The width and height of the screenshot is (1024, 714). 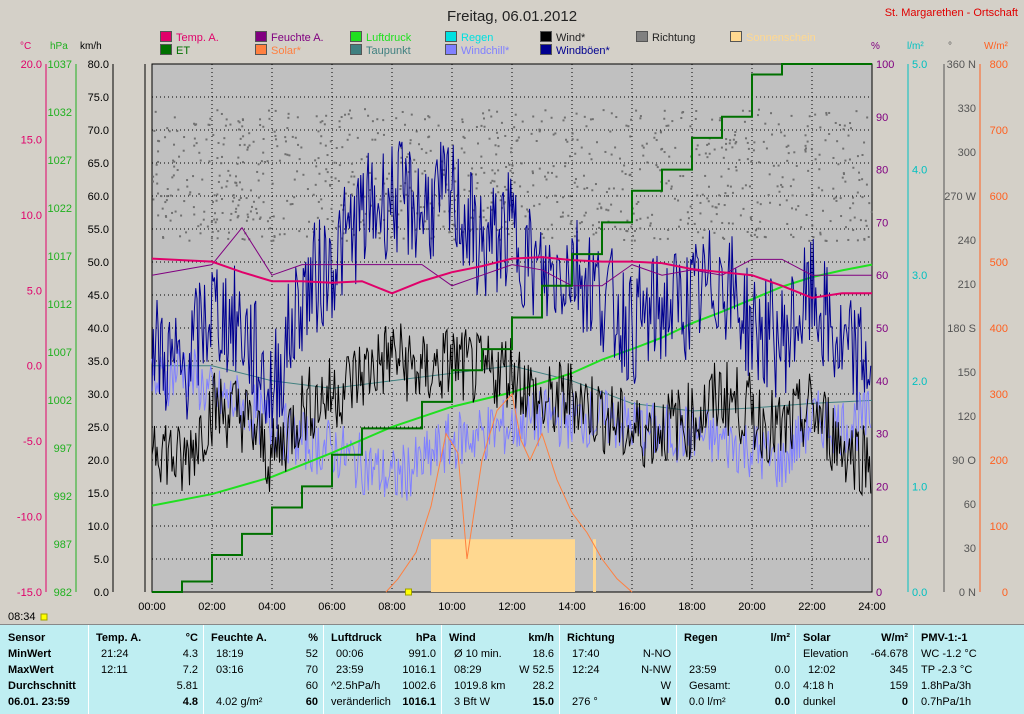 What do you see at coordinates (115, 654) in the screenshot?
I see `temp-min-time: 21:24` at bounding box center [115, 654].